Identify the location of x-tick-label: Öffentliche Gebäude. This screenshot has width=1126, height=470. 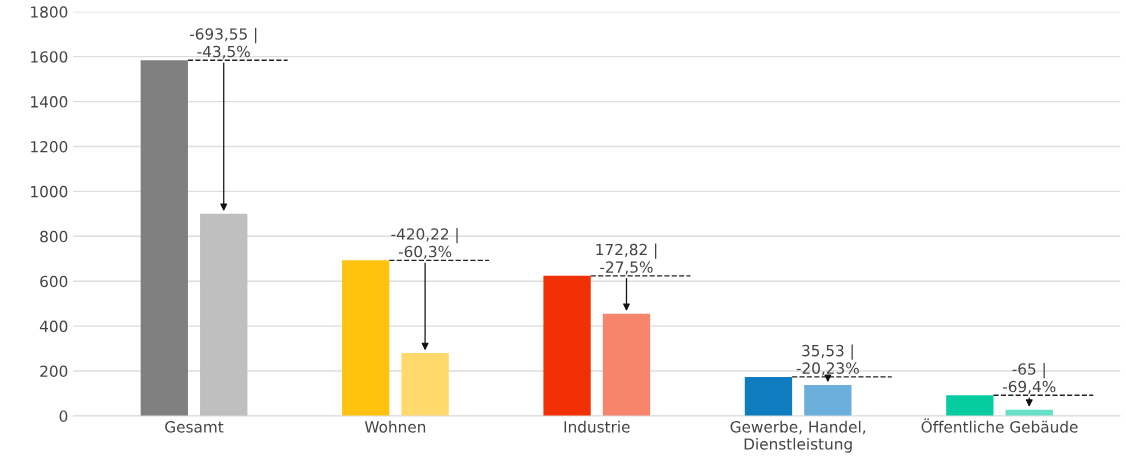
(999, 425).